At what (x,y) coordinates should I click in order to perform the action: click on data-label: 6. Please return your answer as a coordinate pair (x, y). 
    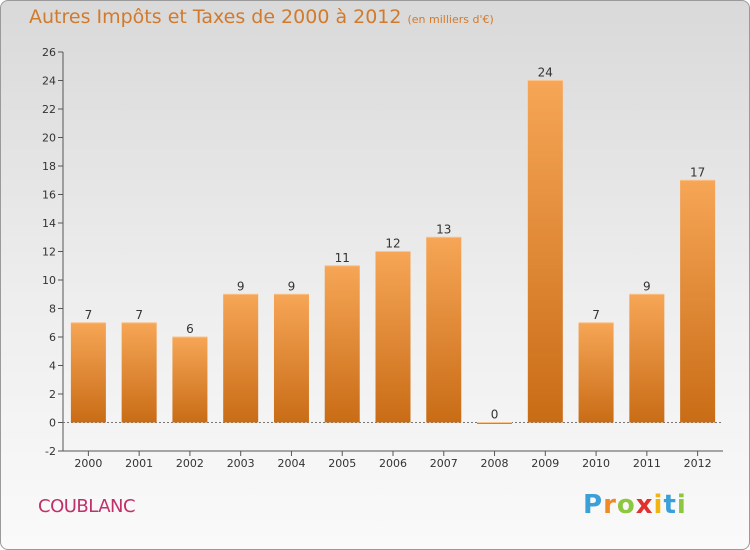
    Looking at the image, I should click on (190, 329).